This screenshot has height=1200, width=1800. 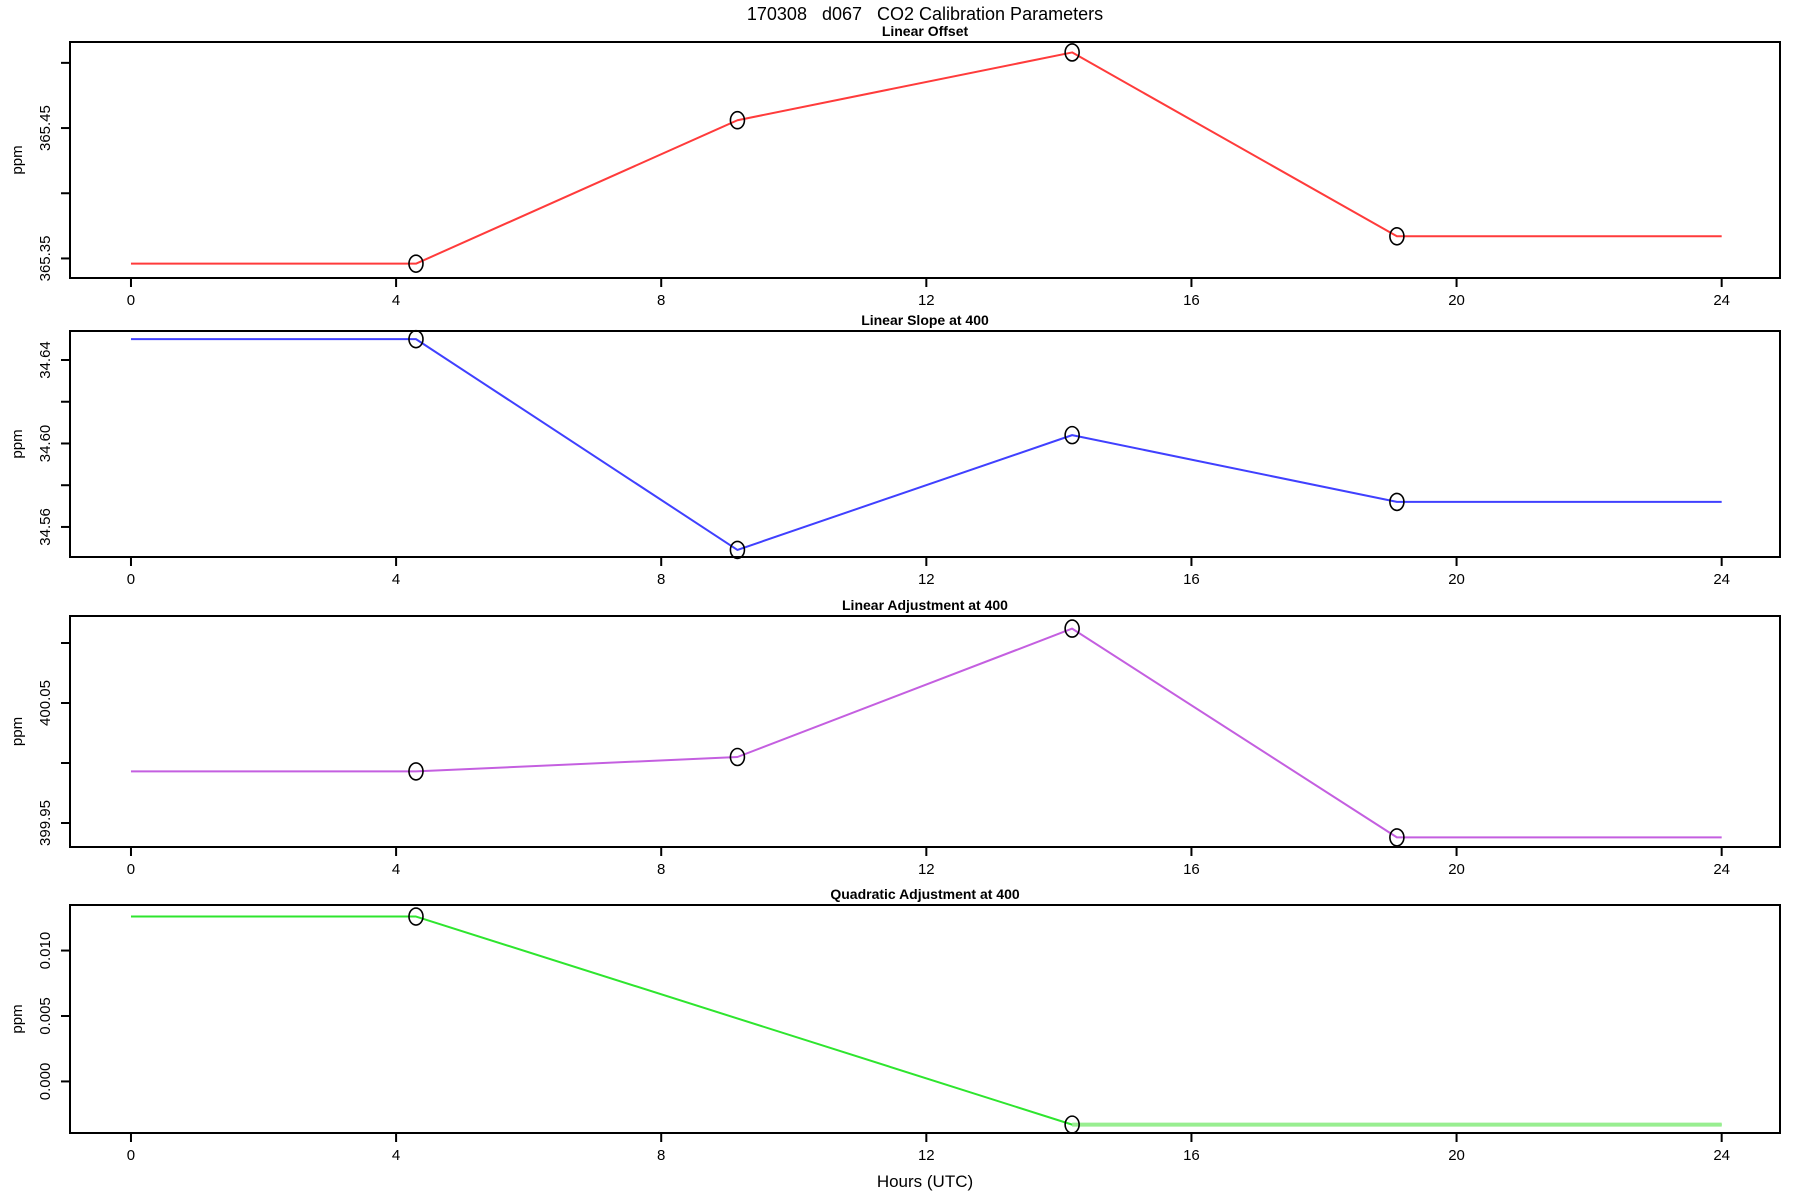 What do you see at coordinates (45, 1016) in the screenshot?
I see `y-tick-label: 0.005` at bounding box center [45, 1016].